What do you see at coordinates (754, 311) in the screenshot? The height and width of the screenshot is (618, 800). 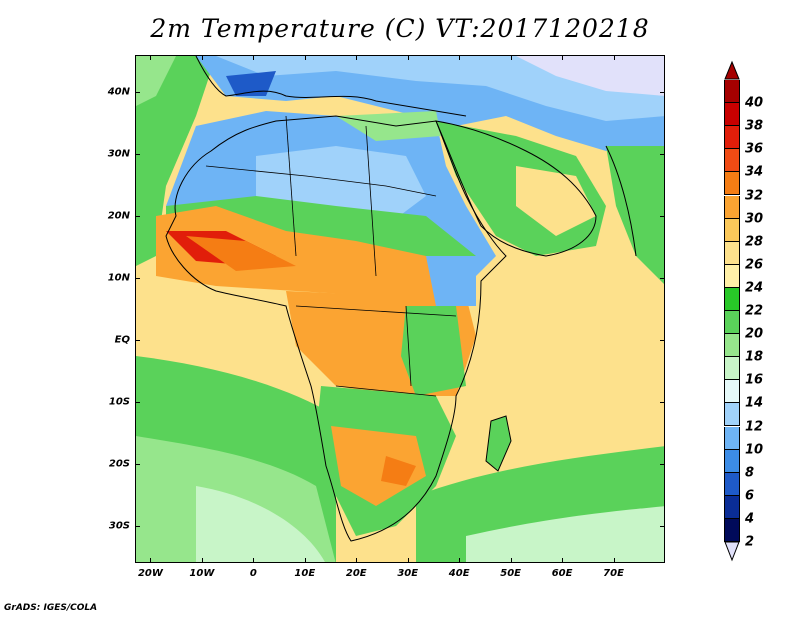 I see `colorbar-label: 22` at bounding box center [754, 311].